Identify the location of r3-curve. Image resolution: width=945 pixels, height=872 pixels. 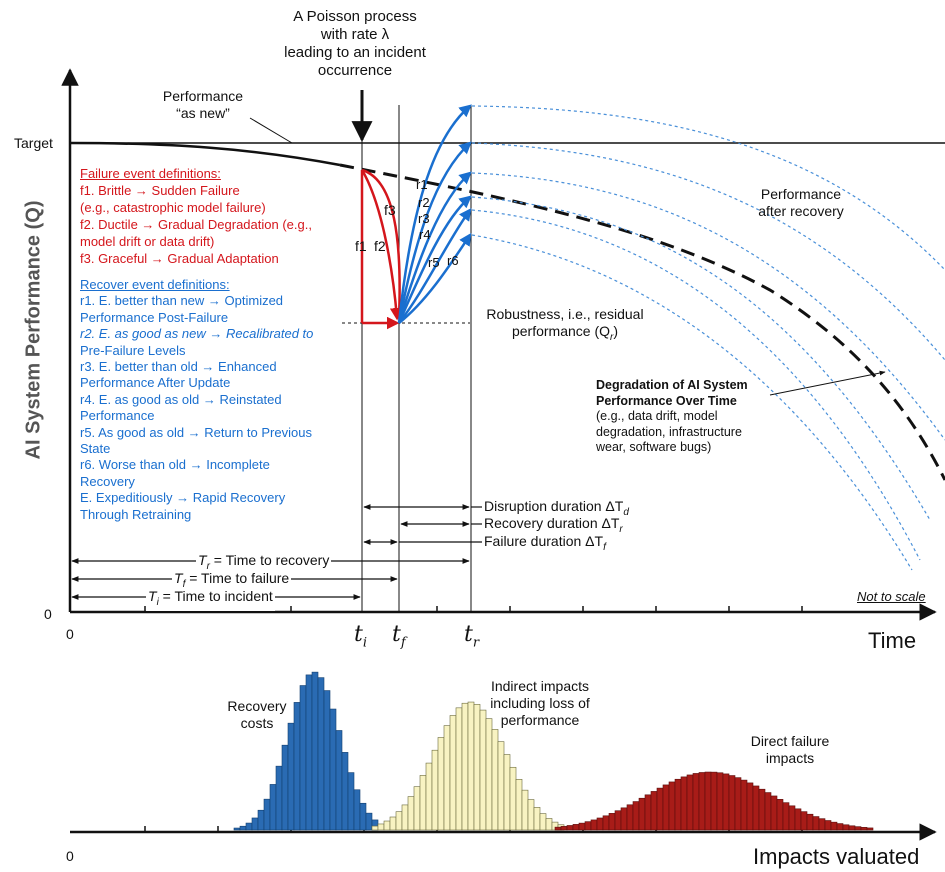
(434, 247).